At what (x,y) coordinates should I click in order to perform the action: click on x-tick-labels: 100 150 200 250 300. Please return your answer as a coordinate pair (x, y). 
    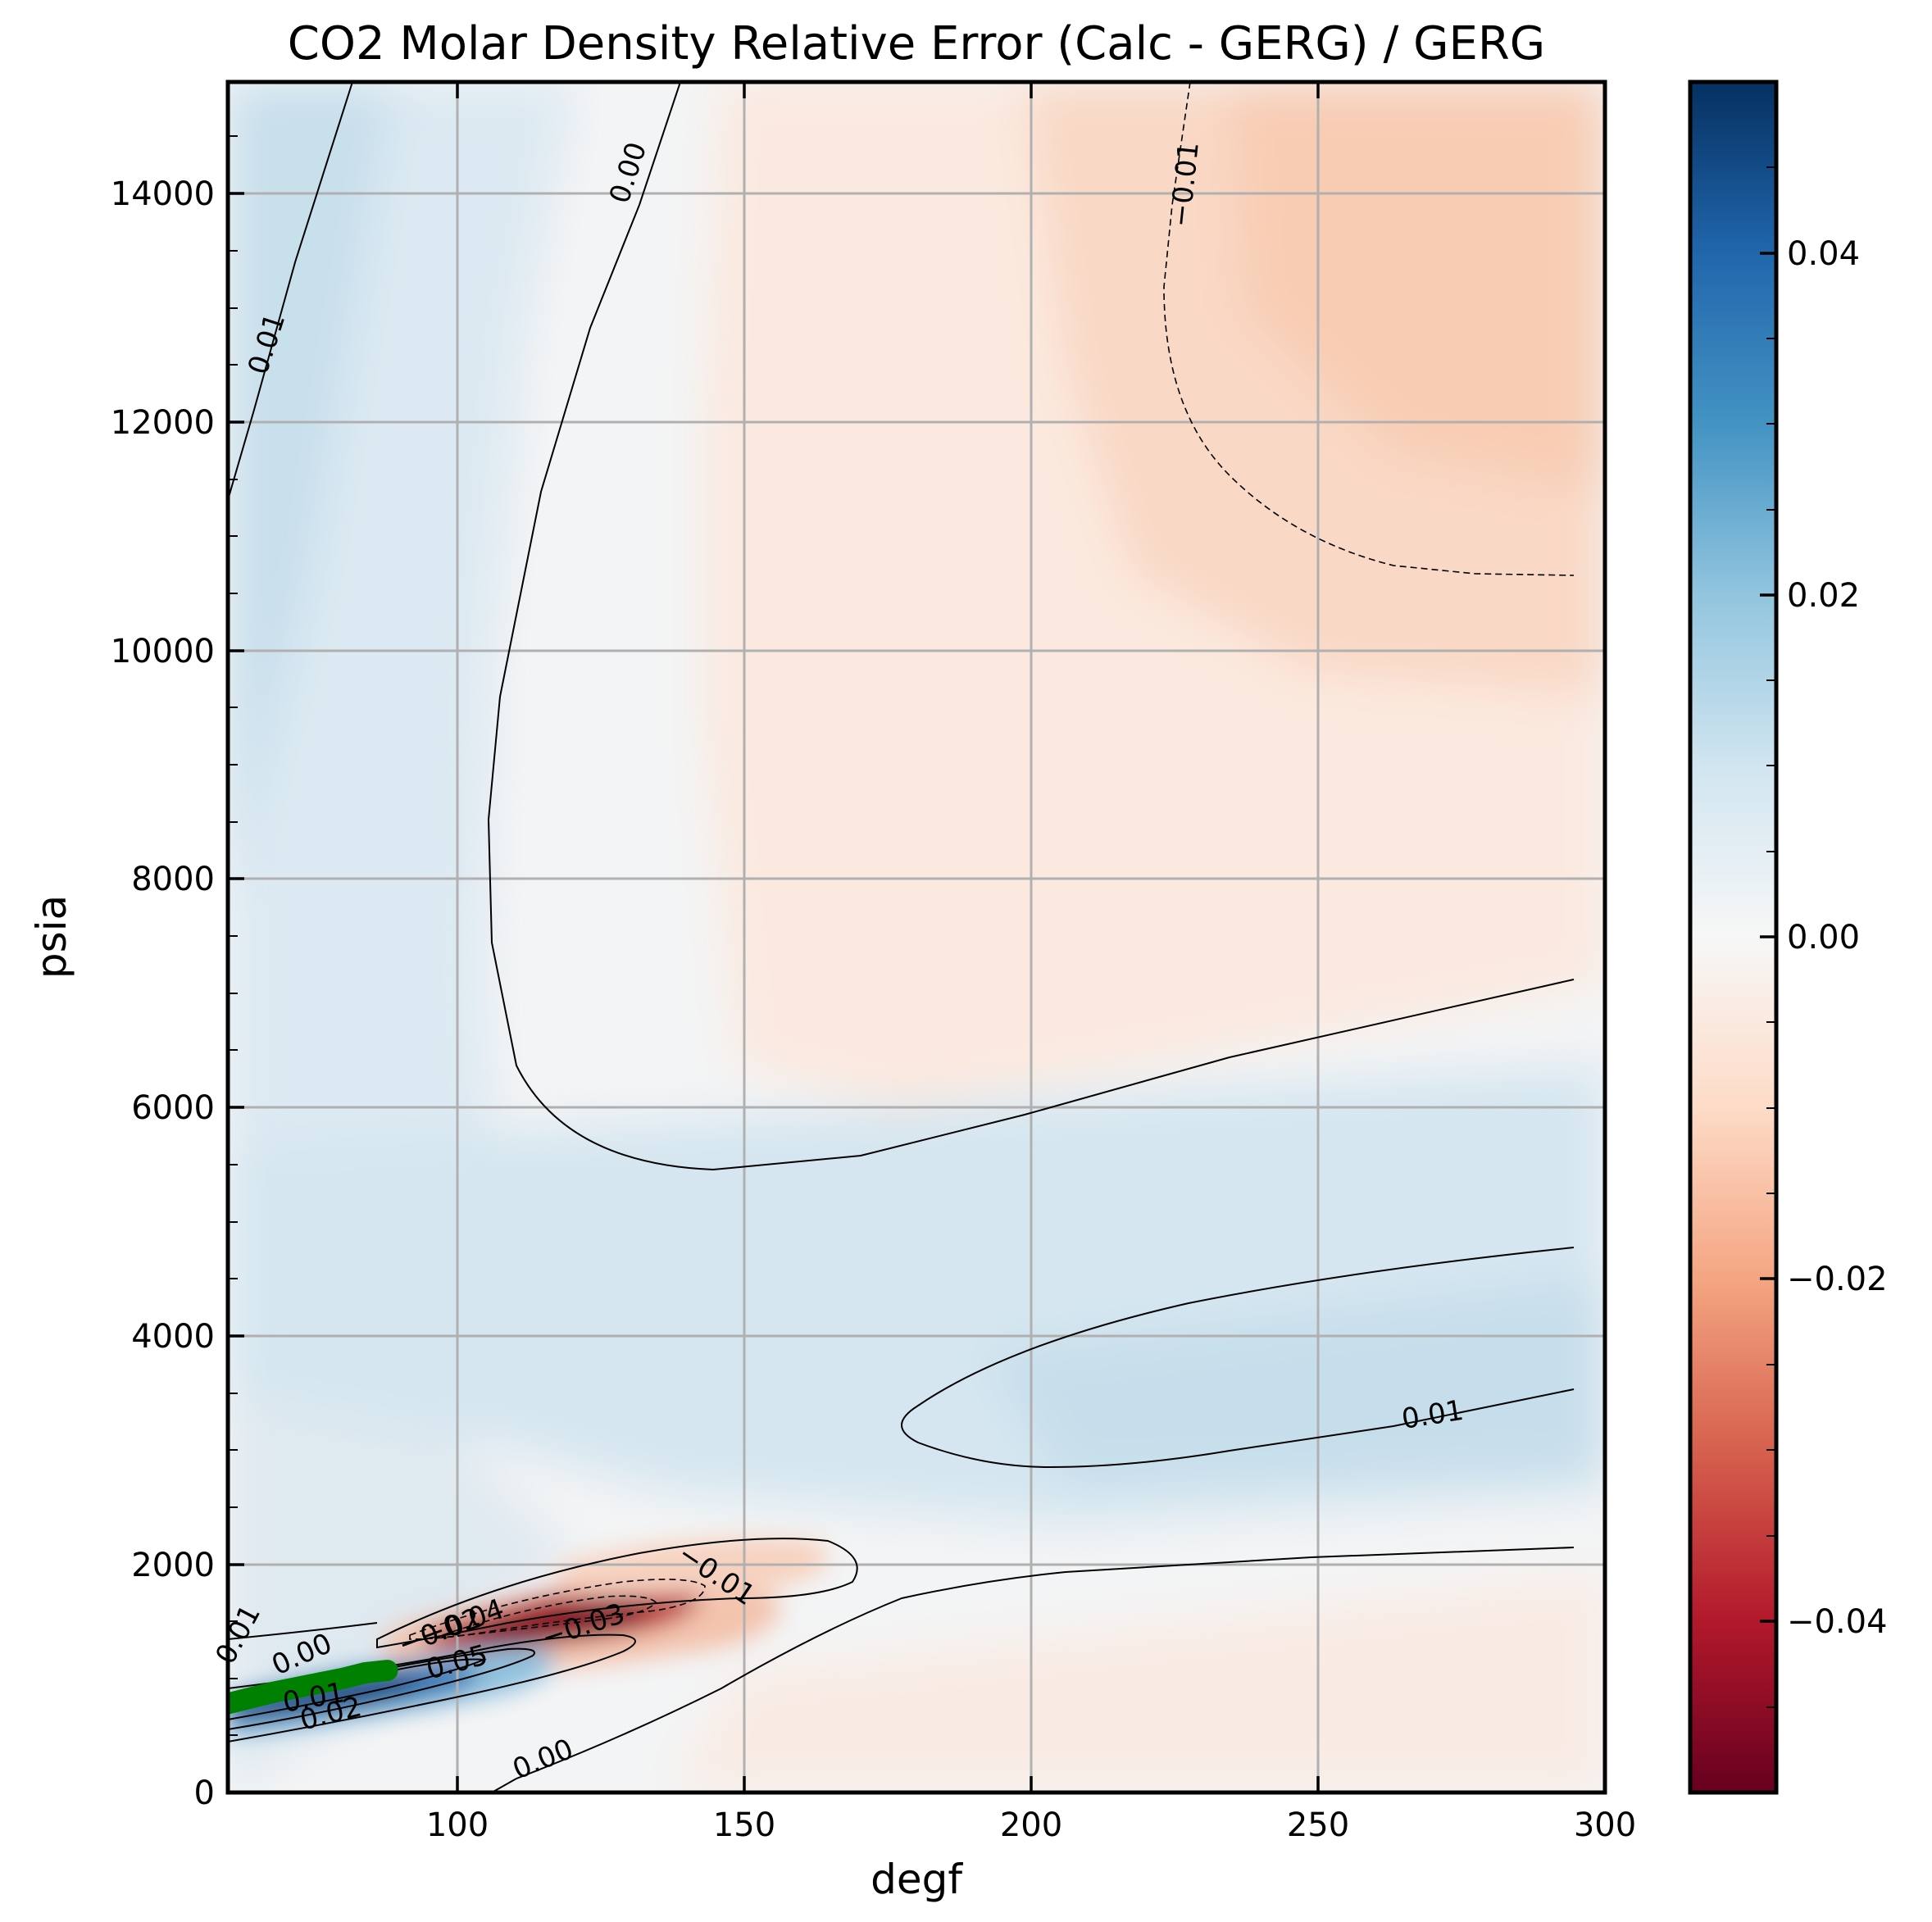
    Looking at the image, I should click on (1031, 1825).